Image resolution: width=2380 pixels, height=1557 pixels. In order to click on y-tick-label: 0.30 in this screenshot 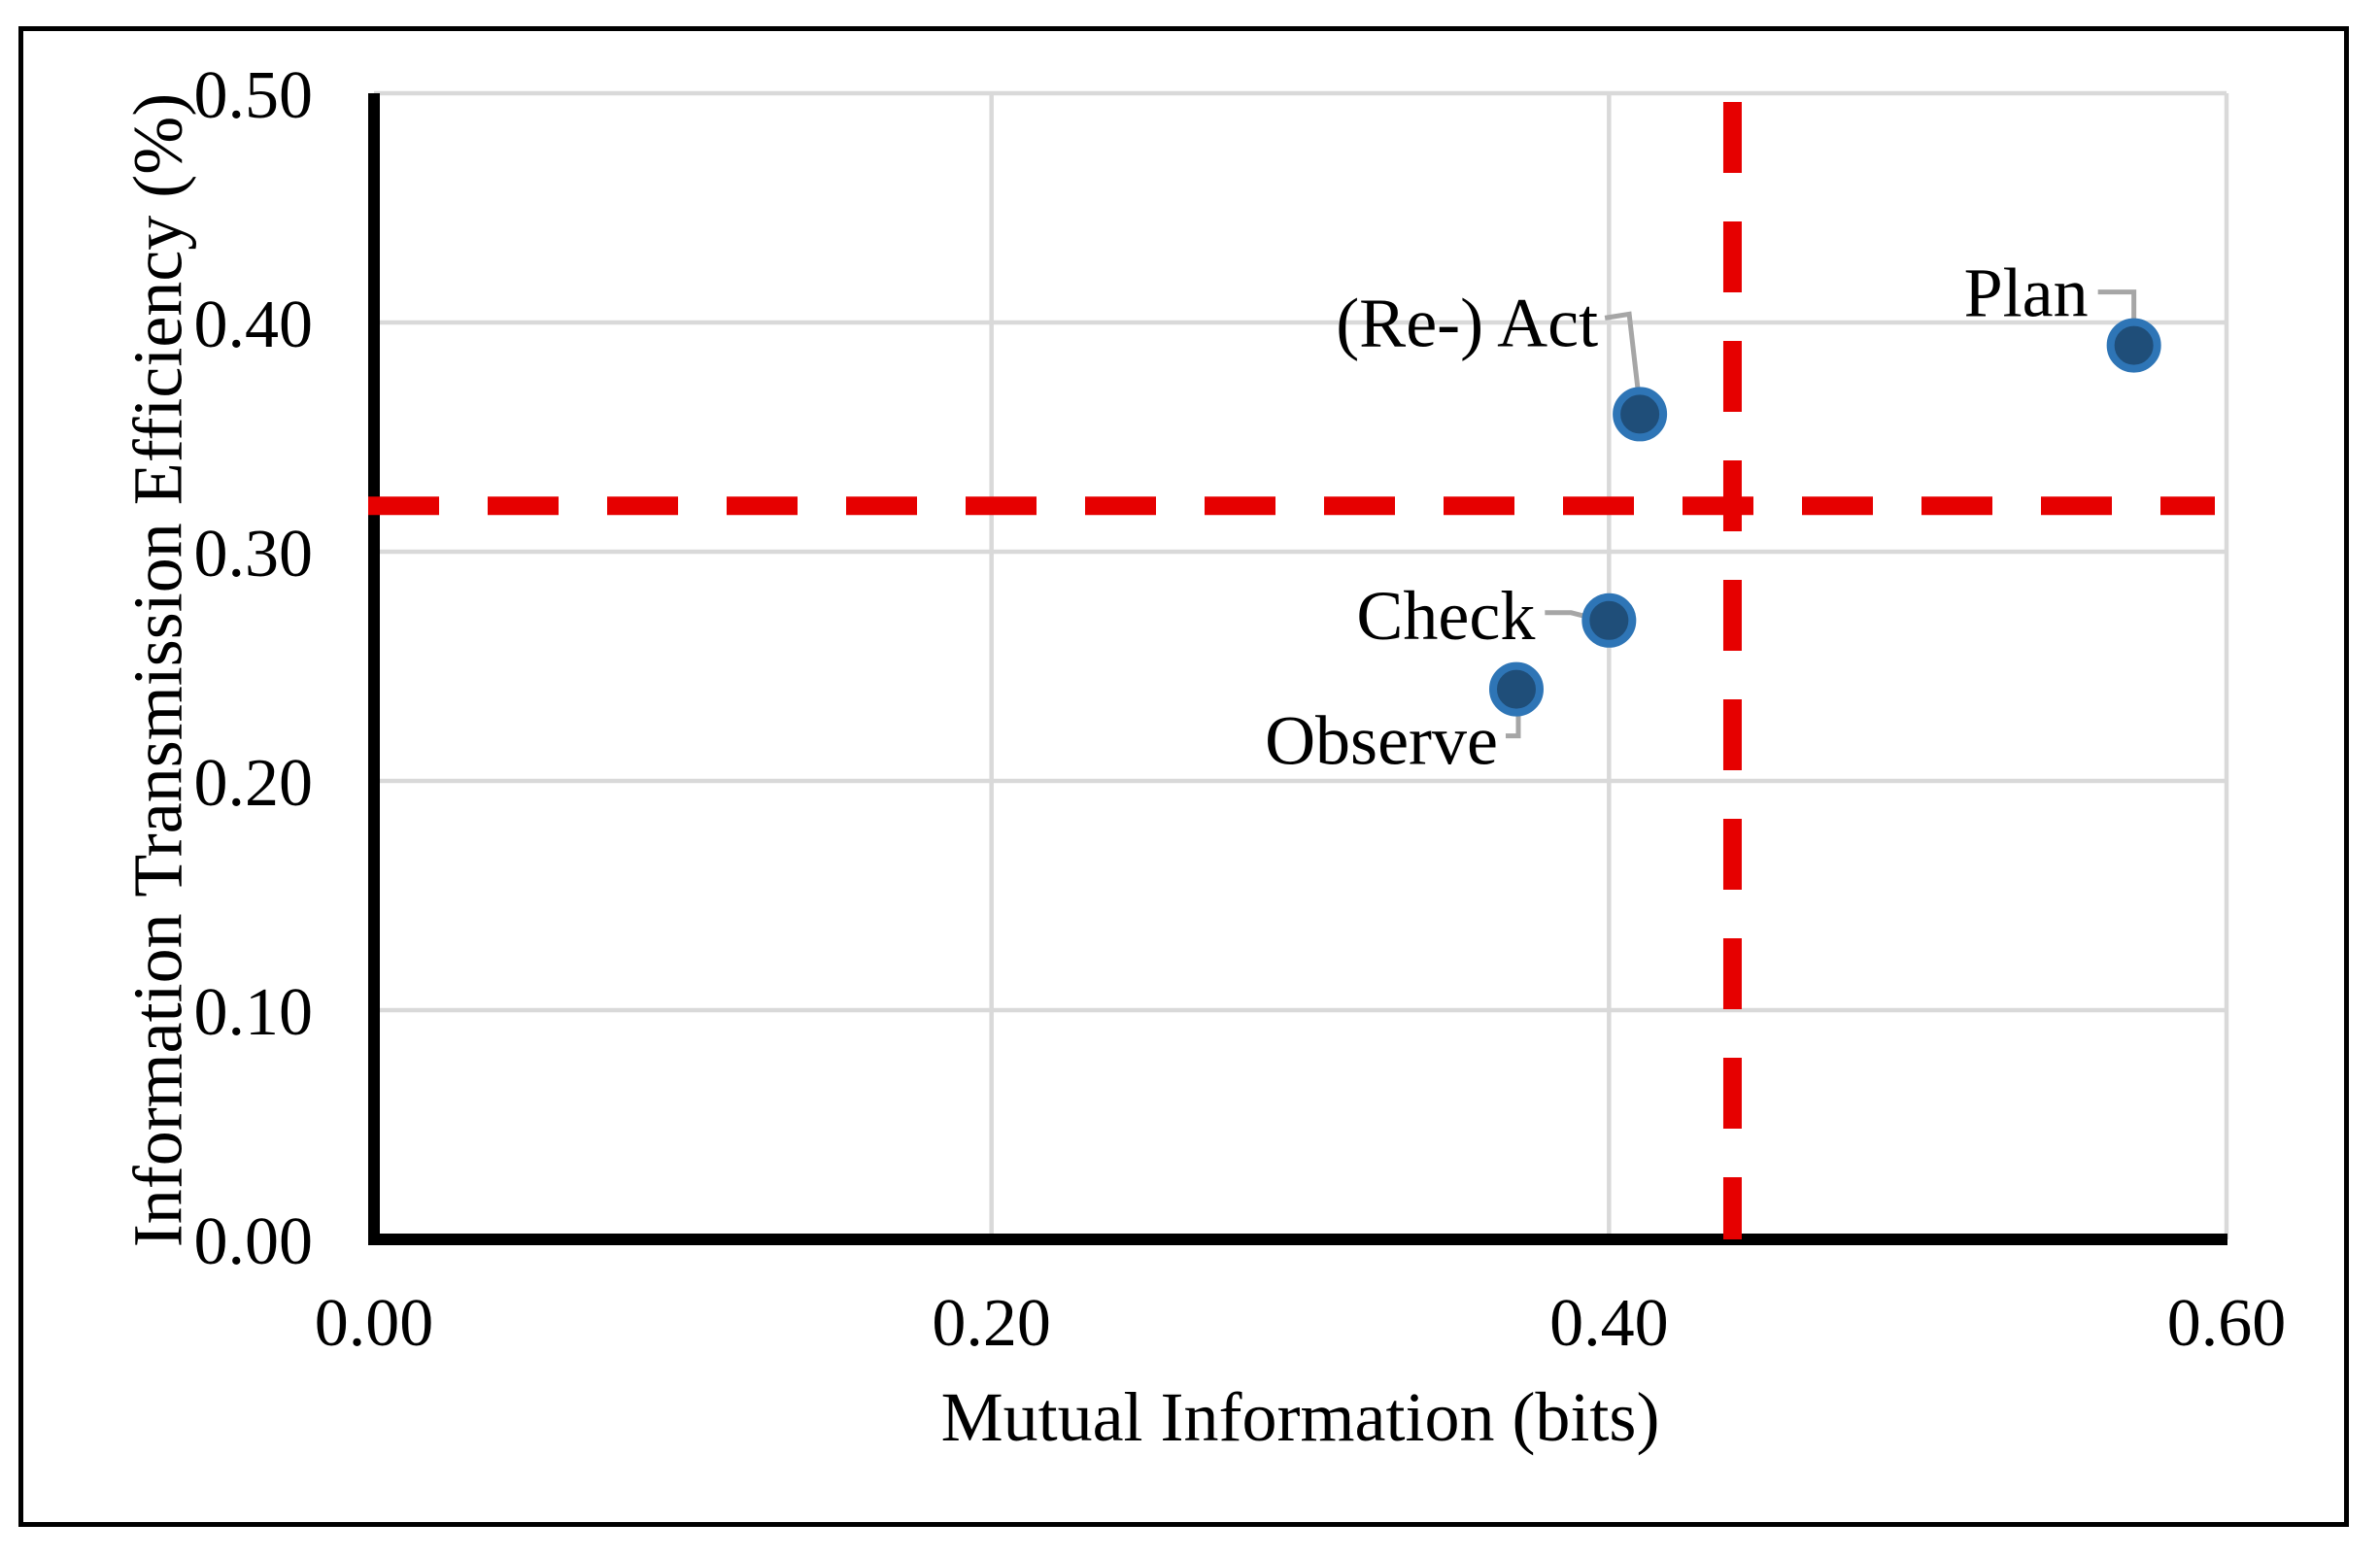, I will do `click(254, 554)`.